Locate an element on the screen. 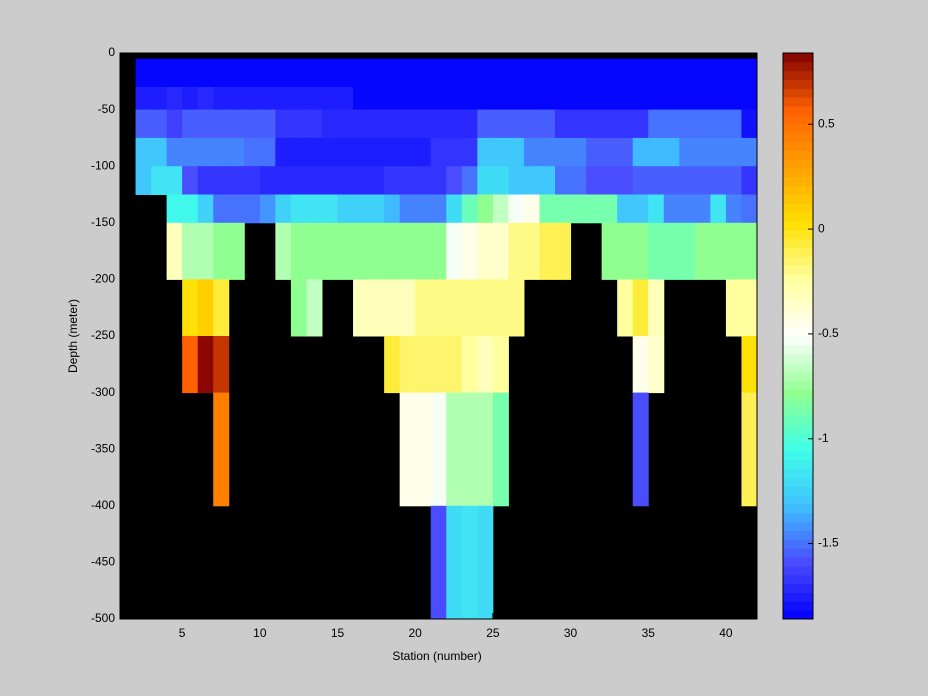 The width and height of the screenshot is (928, 696). x-tick-label: 15 is located at coordinates (338, 633).